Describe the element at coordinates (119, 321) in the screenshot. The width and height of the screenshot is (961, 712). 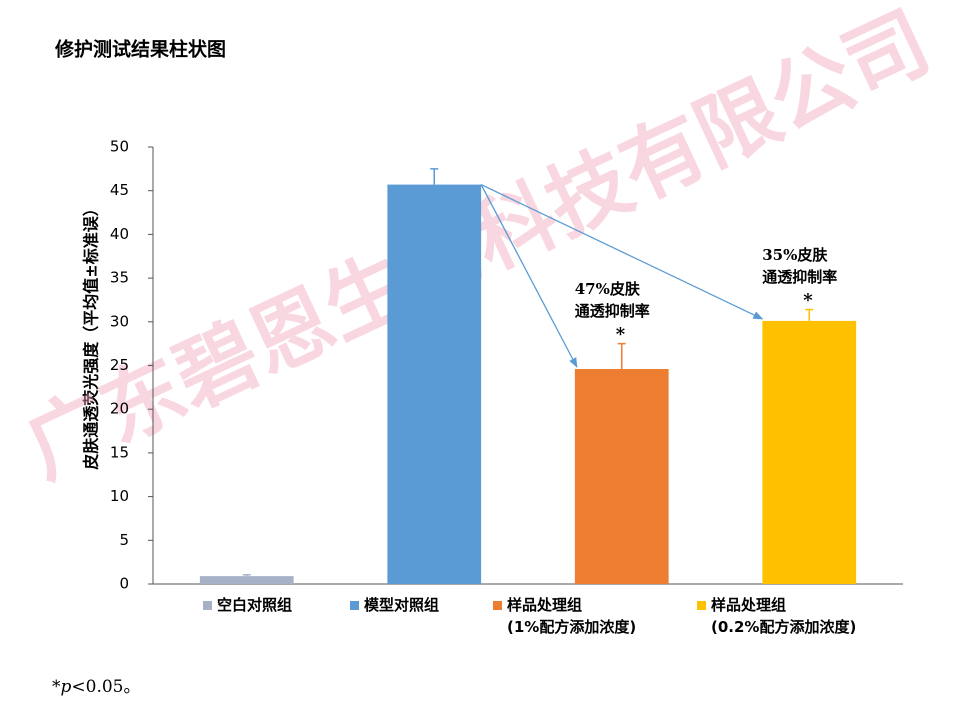
I see `y-tick-label: 30` at that location.